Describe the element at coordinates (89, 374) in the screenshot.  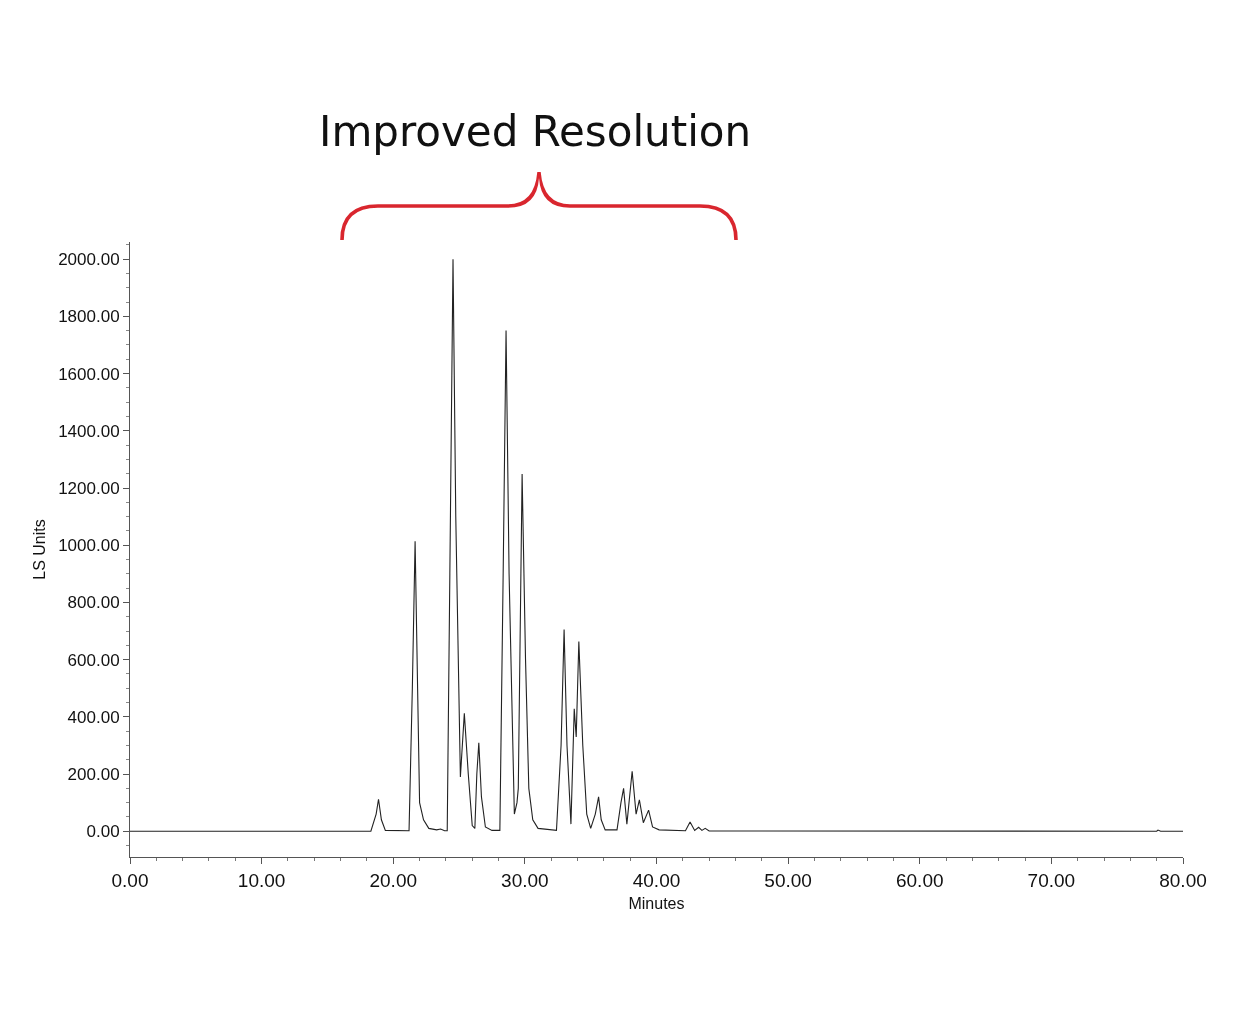
I see `y-tick-label: 1600.00` at that location.